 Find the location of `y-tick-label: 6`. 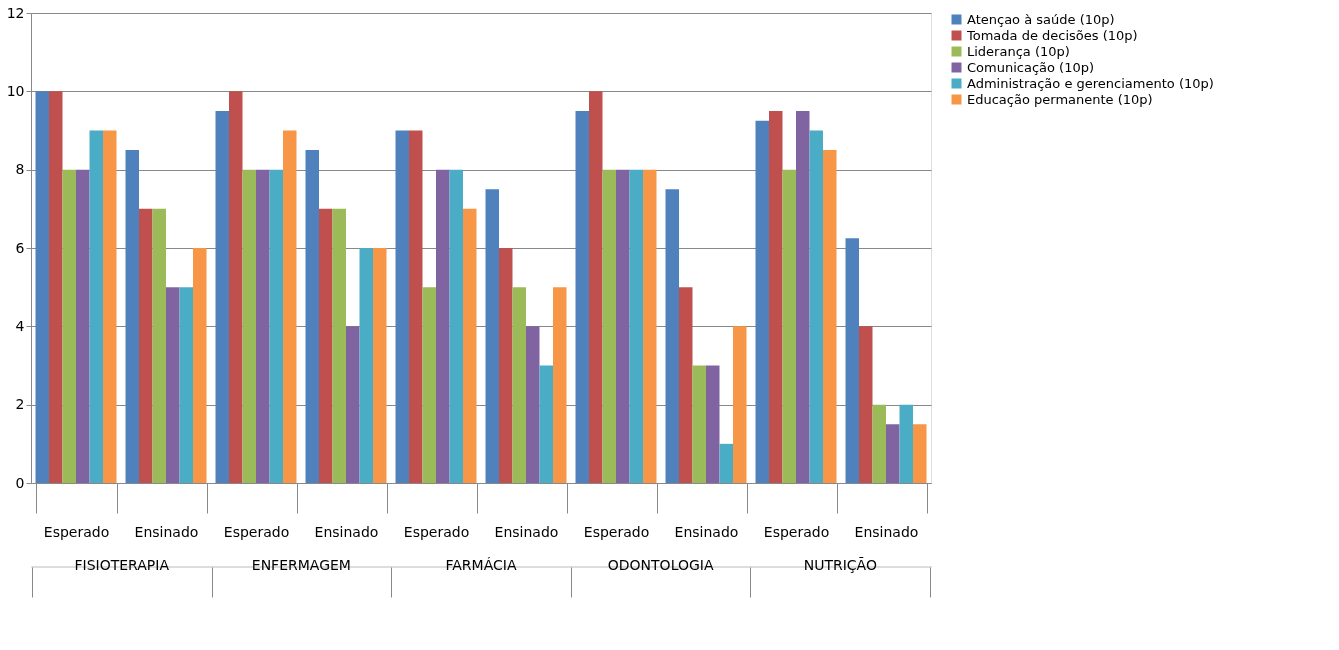

y-tick-label: 6 is located at coordinates (20, 247).